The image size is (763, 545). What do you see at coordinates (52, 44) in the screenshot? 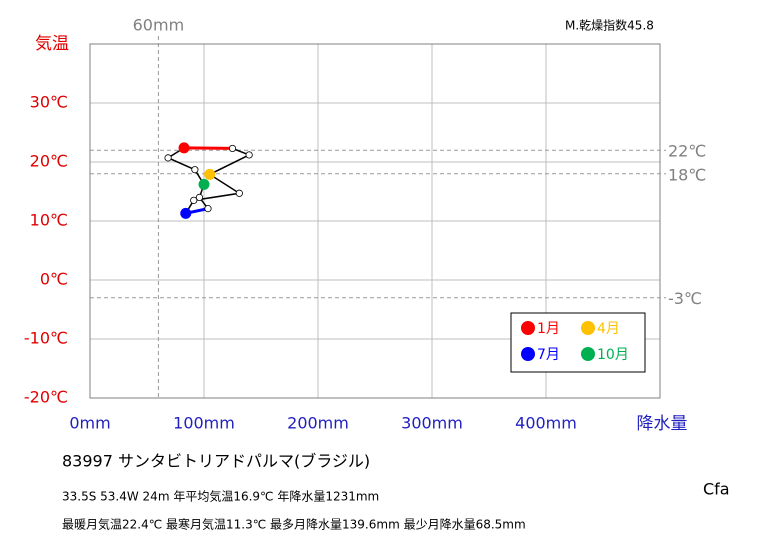
I see `y-axis-label: 気温` at bounding box center [52, 44].